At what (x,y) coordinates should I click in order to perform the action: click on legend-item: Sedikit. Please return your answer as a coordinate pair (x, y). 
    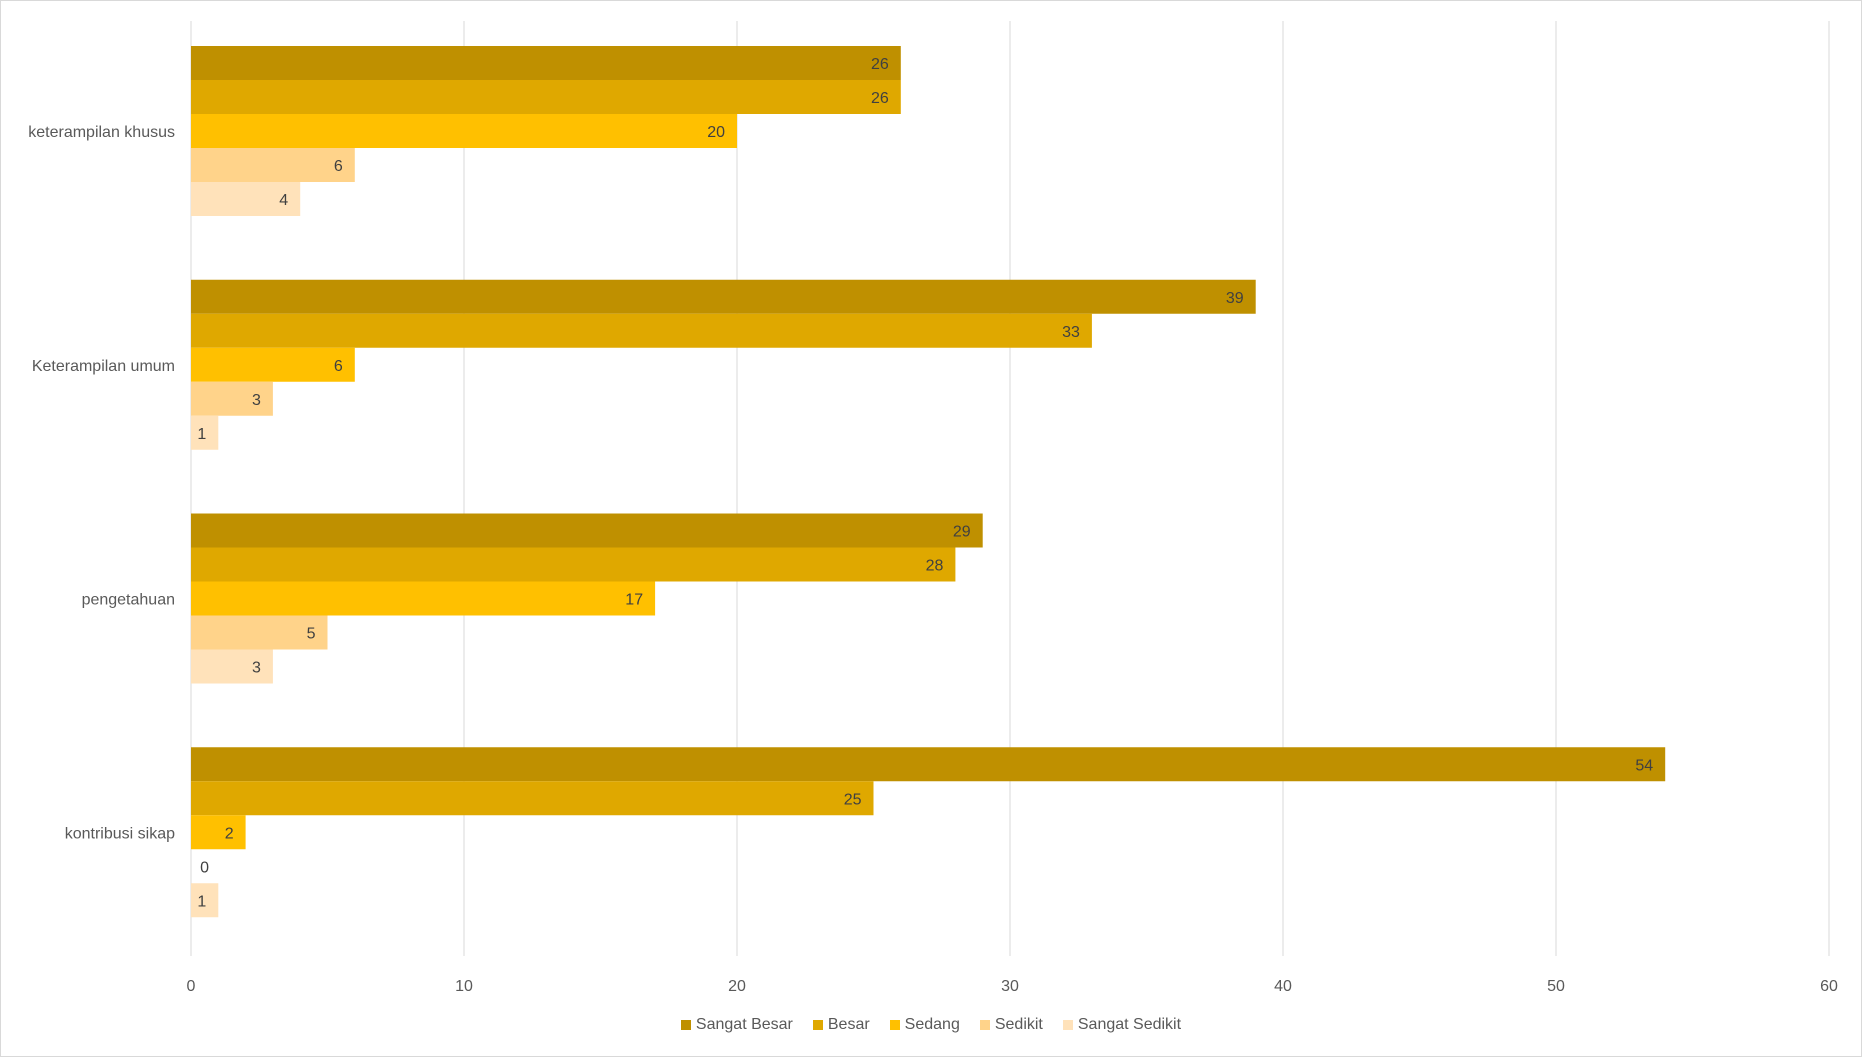
    Looking at the image, I should click on (1011, 1025).